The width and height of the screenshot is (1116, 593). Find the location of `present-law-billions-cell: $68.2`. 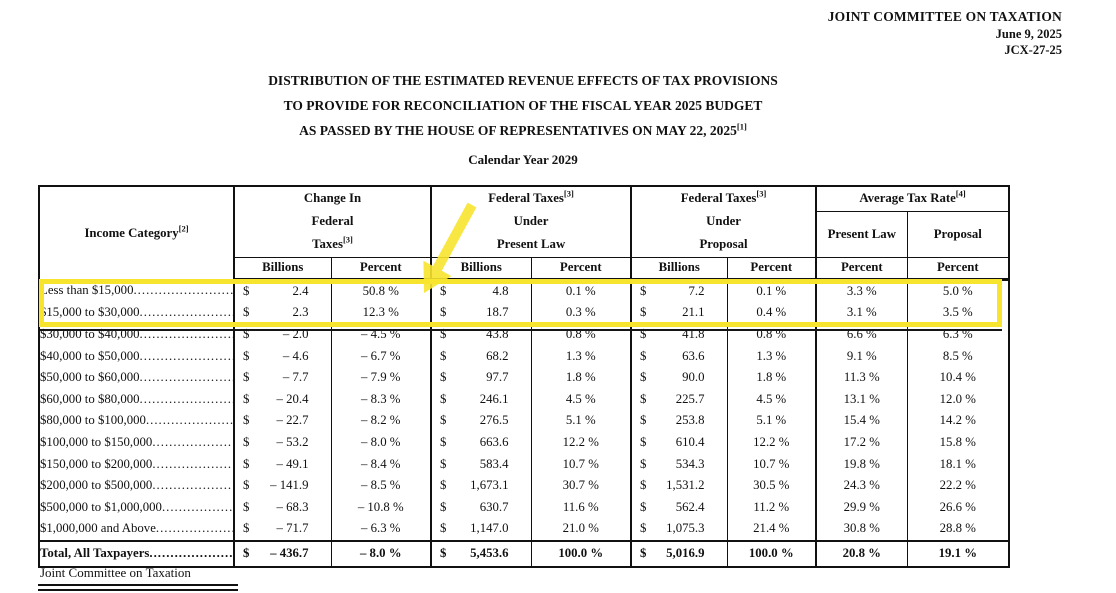

present-law-billions-cell: $68.2 is located at coordinates (480, 356).